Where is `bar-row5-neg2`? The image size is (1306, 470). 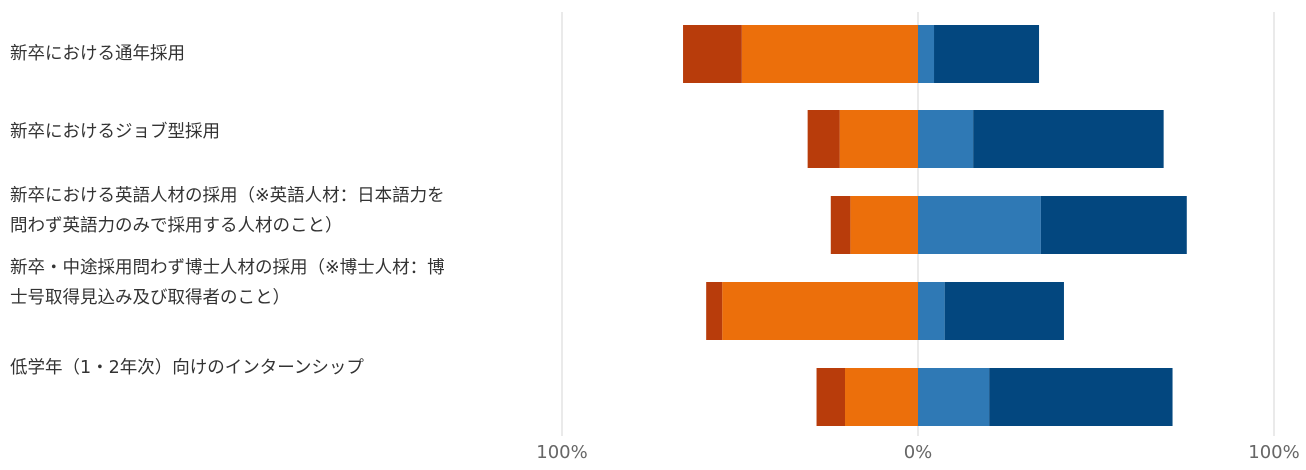 bar-row5-neg2 is located at coordinates (881, 397).